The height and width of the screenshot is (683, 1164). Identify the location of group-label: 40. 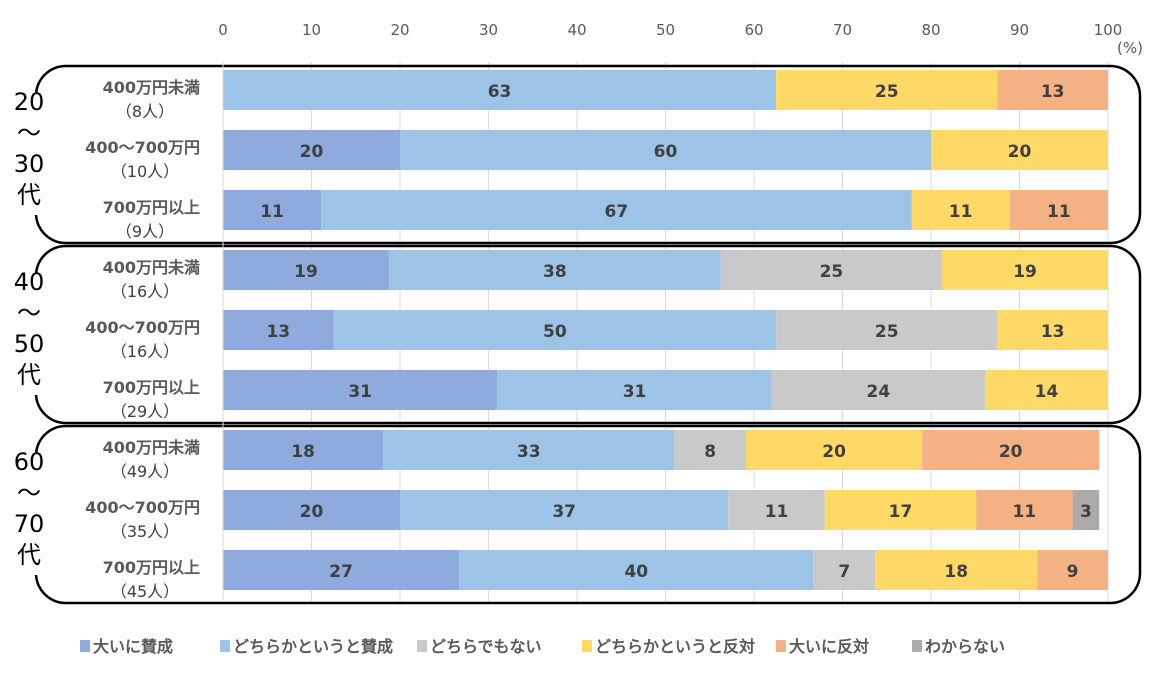
(29, 282).